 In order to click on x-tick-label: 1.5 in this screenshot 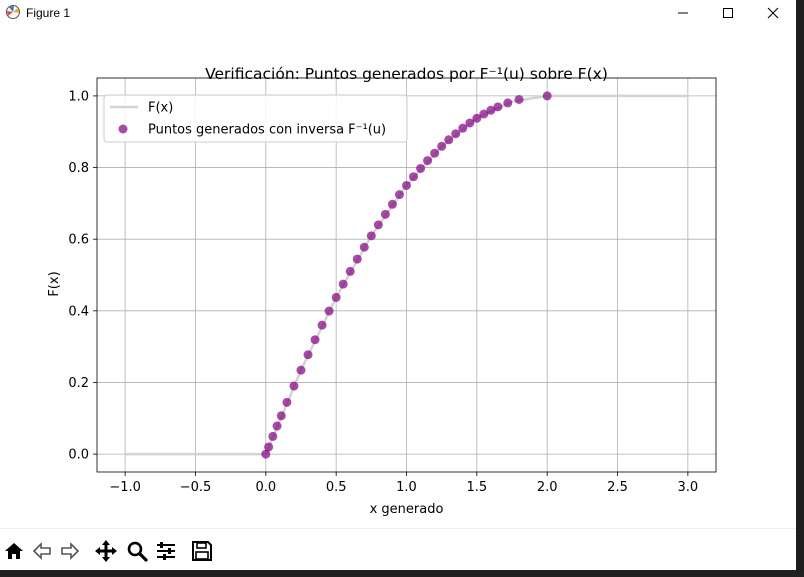, I will do `click(476, 487)`.